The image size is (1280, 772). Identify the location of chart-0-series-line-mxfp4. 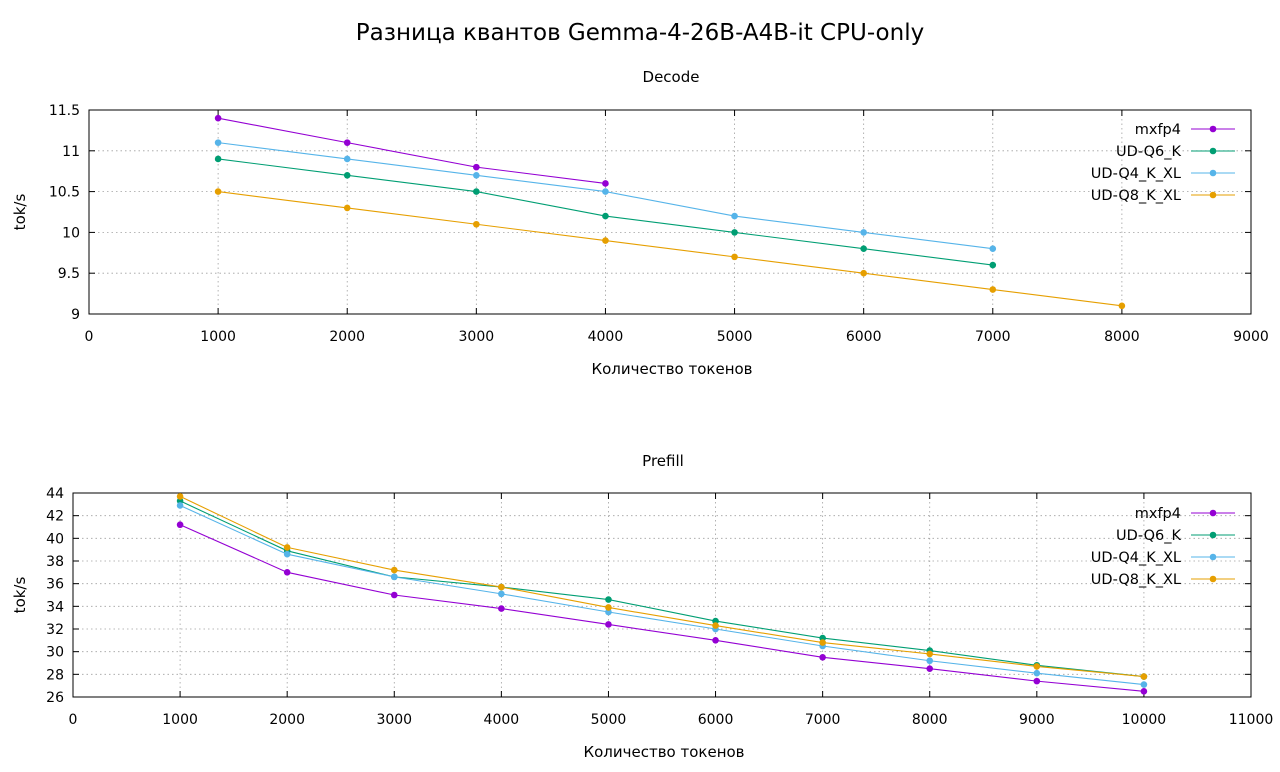
(412, 150).